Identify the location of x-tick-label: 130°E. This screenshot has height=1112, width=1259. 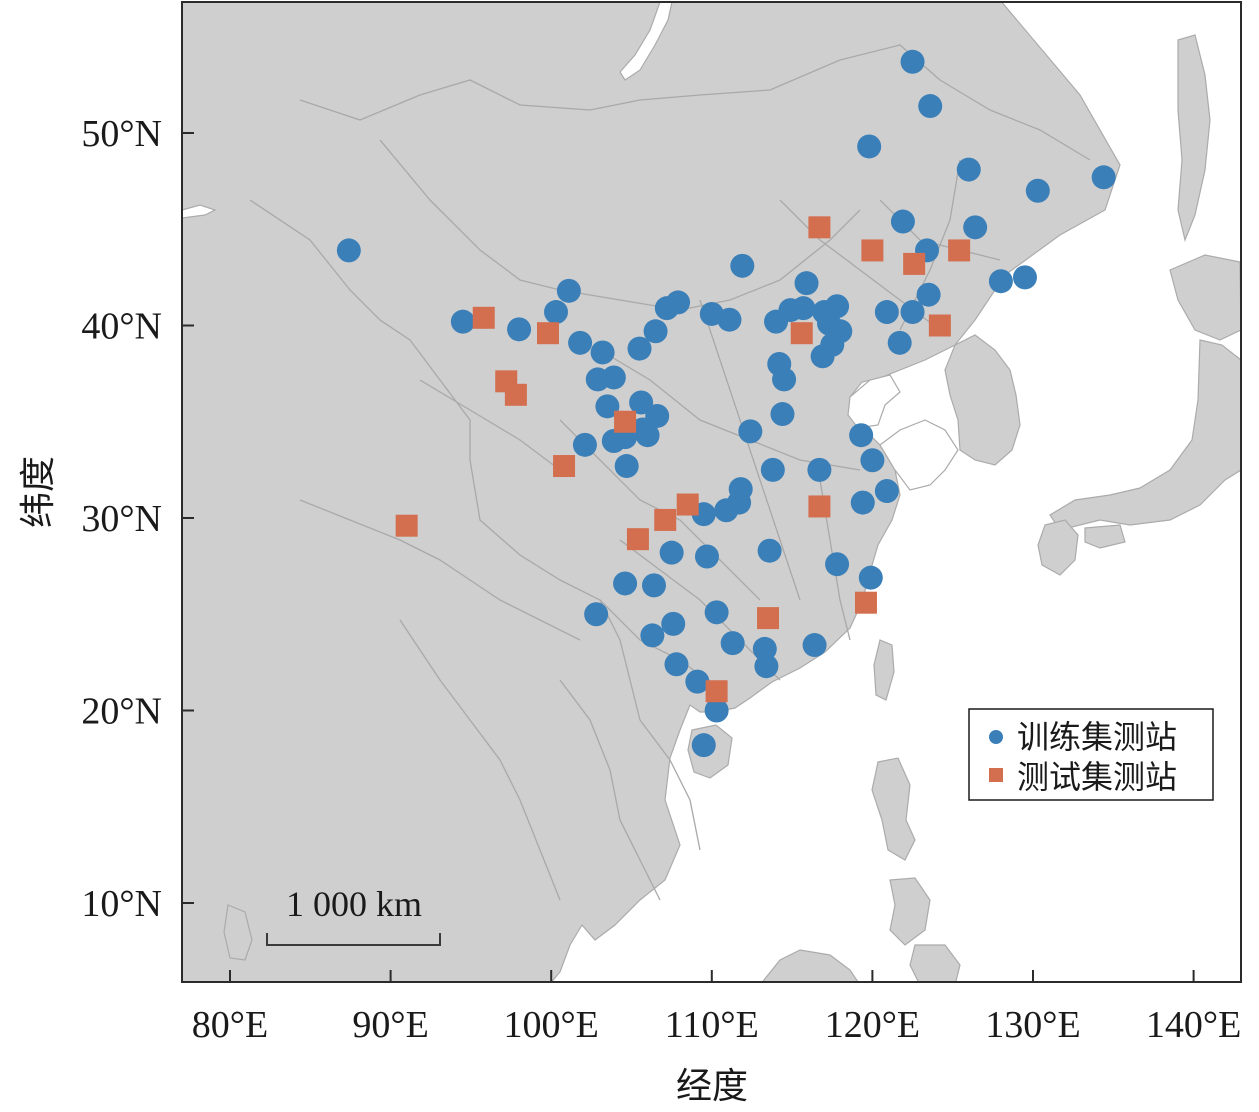
(1032, 1025).